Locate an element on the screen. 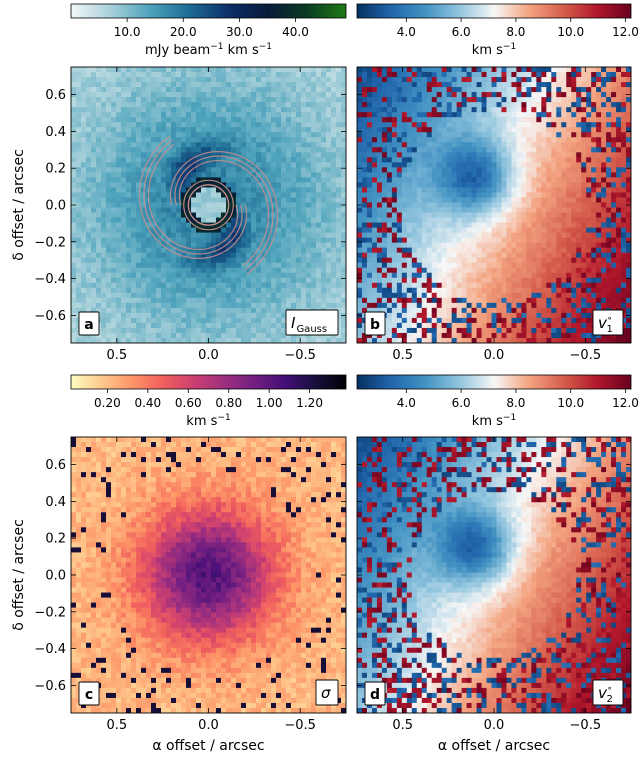  panel-letter: d is located at coordinates (375, 695).